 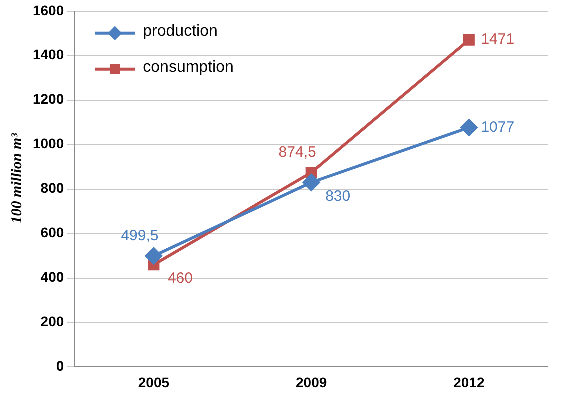 What do you see at coordinates (312, 382) in the screenshot?
I see `x-tick-label: 2009` at bounding box center [312, 382].